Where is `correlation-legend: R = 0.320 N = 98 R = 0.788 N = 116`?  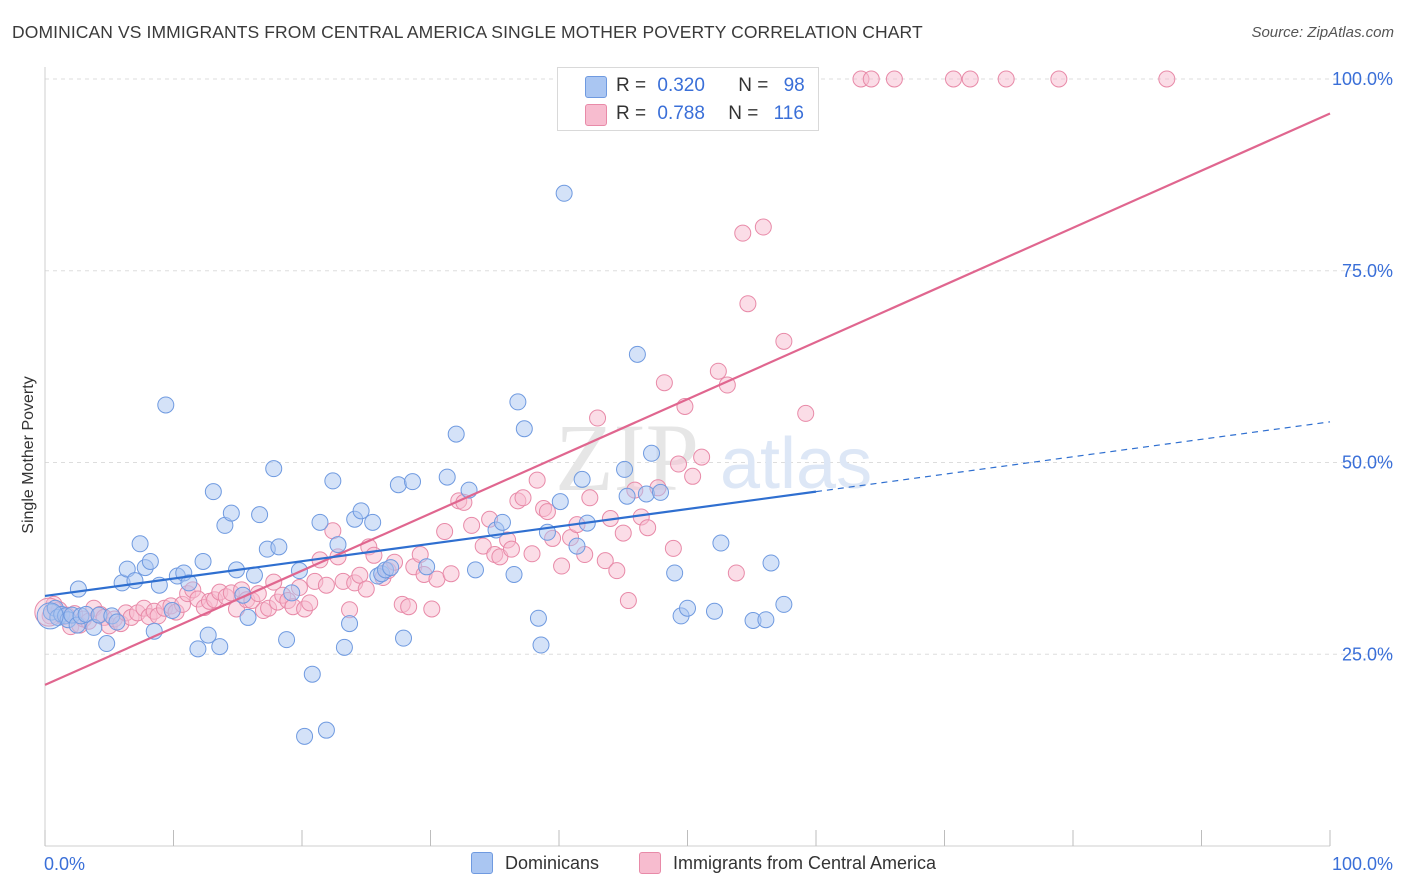
correlation-legend: R = 0.320 N = 98 R = 0.788 N = 116 is located at coordinates (688, 99).